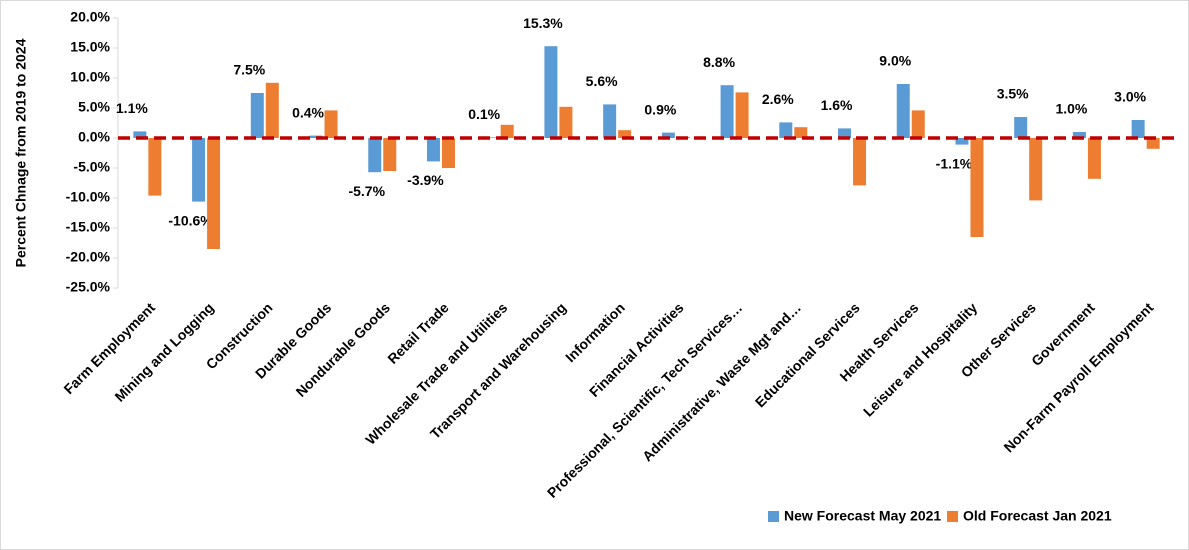 The width and height of the screenshot is (1189, 550). Describe the element at coordinates (90, 17) in the screenshot. I see `y-tick-label: 20.0%` at that location.